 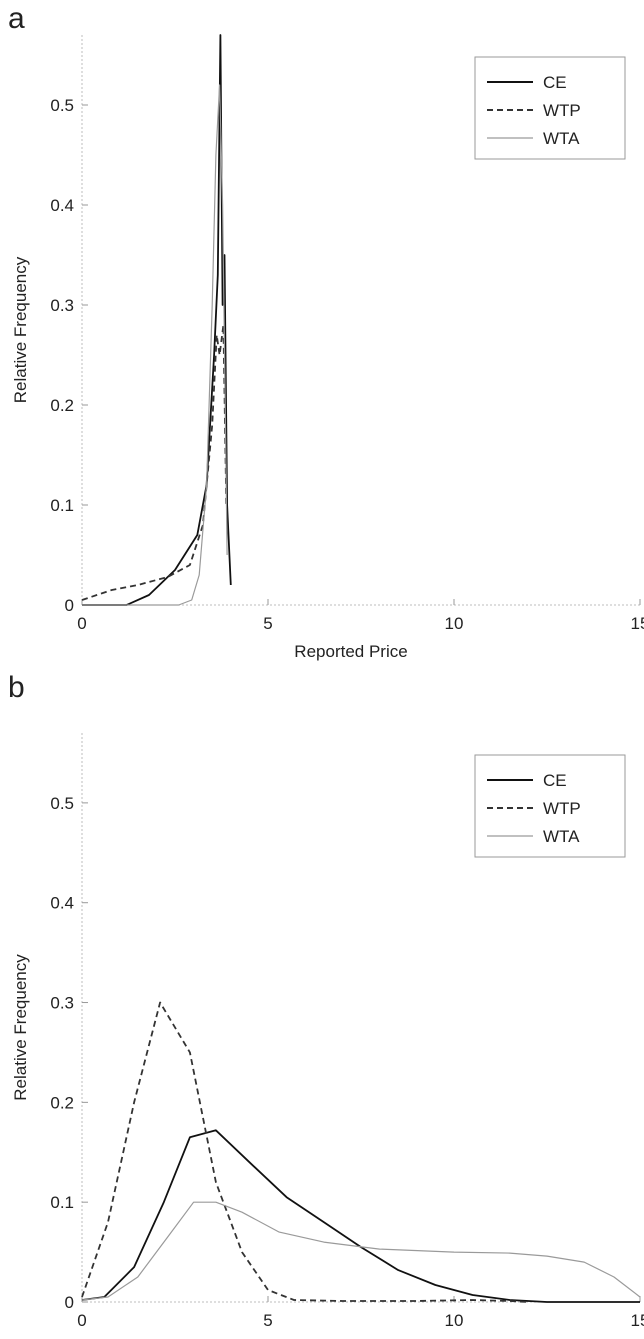 What do you see at coordinates (16, 687) in the screenshot?
I see `panel-letter: b` at bounding box center [16, 687].